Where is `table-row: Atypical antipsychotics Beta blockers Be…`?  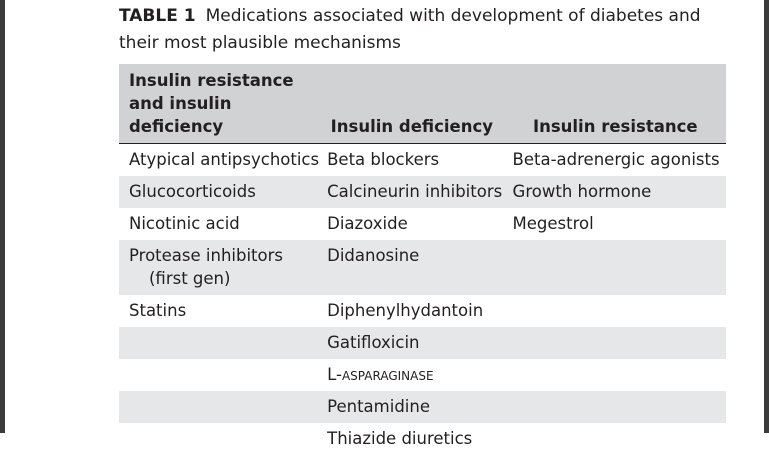
table-row: Atypical antipsychotics Beta blockers Be… is located at coordinates (422, 160).